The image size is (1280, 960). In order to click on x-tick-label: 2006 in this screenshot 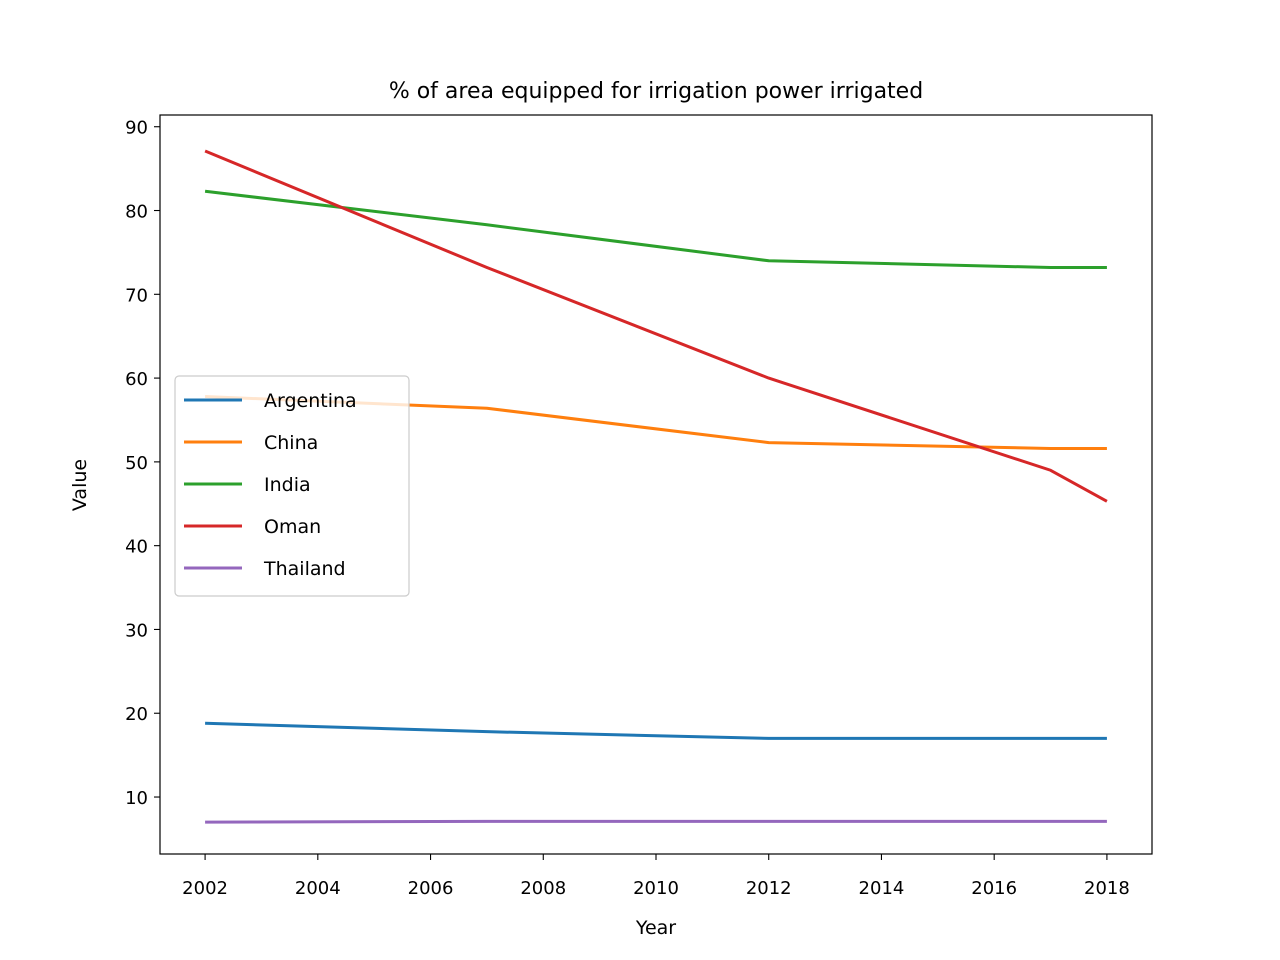, I will do `click(431, 888)`.